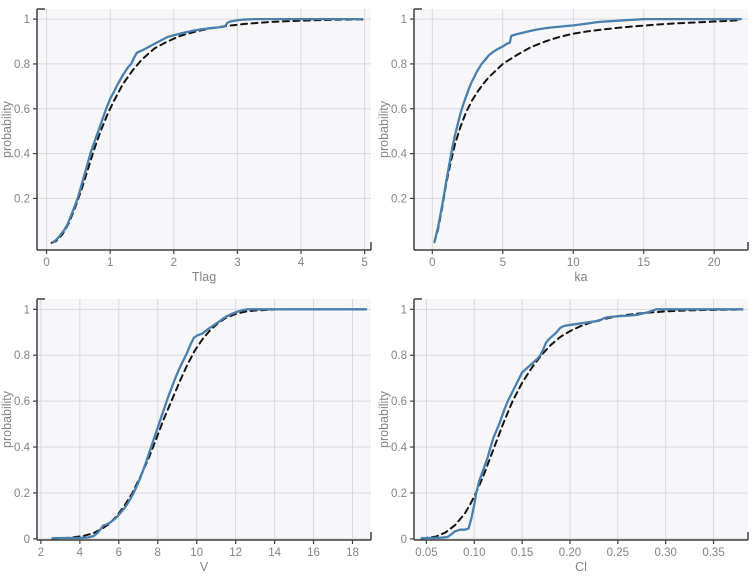 The height and width of the screenshot is (580, 754). What do you see at coordinates (274, 553) in the screenshot?
I see `x-tick-label: 14` at bounding box center [274, 553].